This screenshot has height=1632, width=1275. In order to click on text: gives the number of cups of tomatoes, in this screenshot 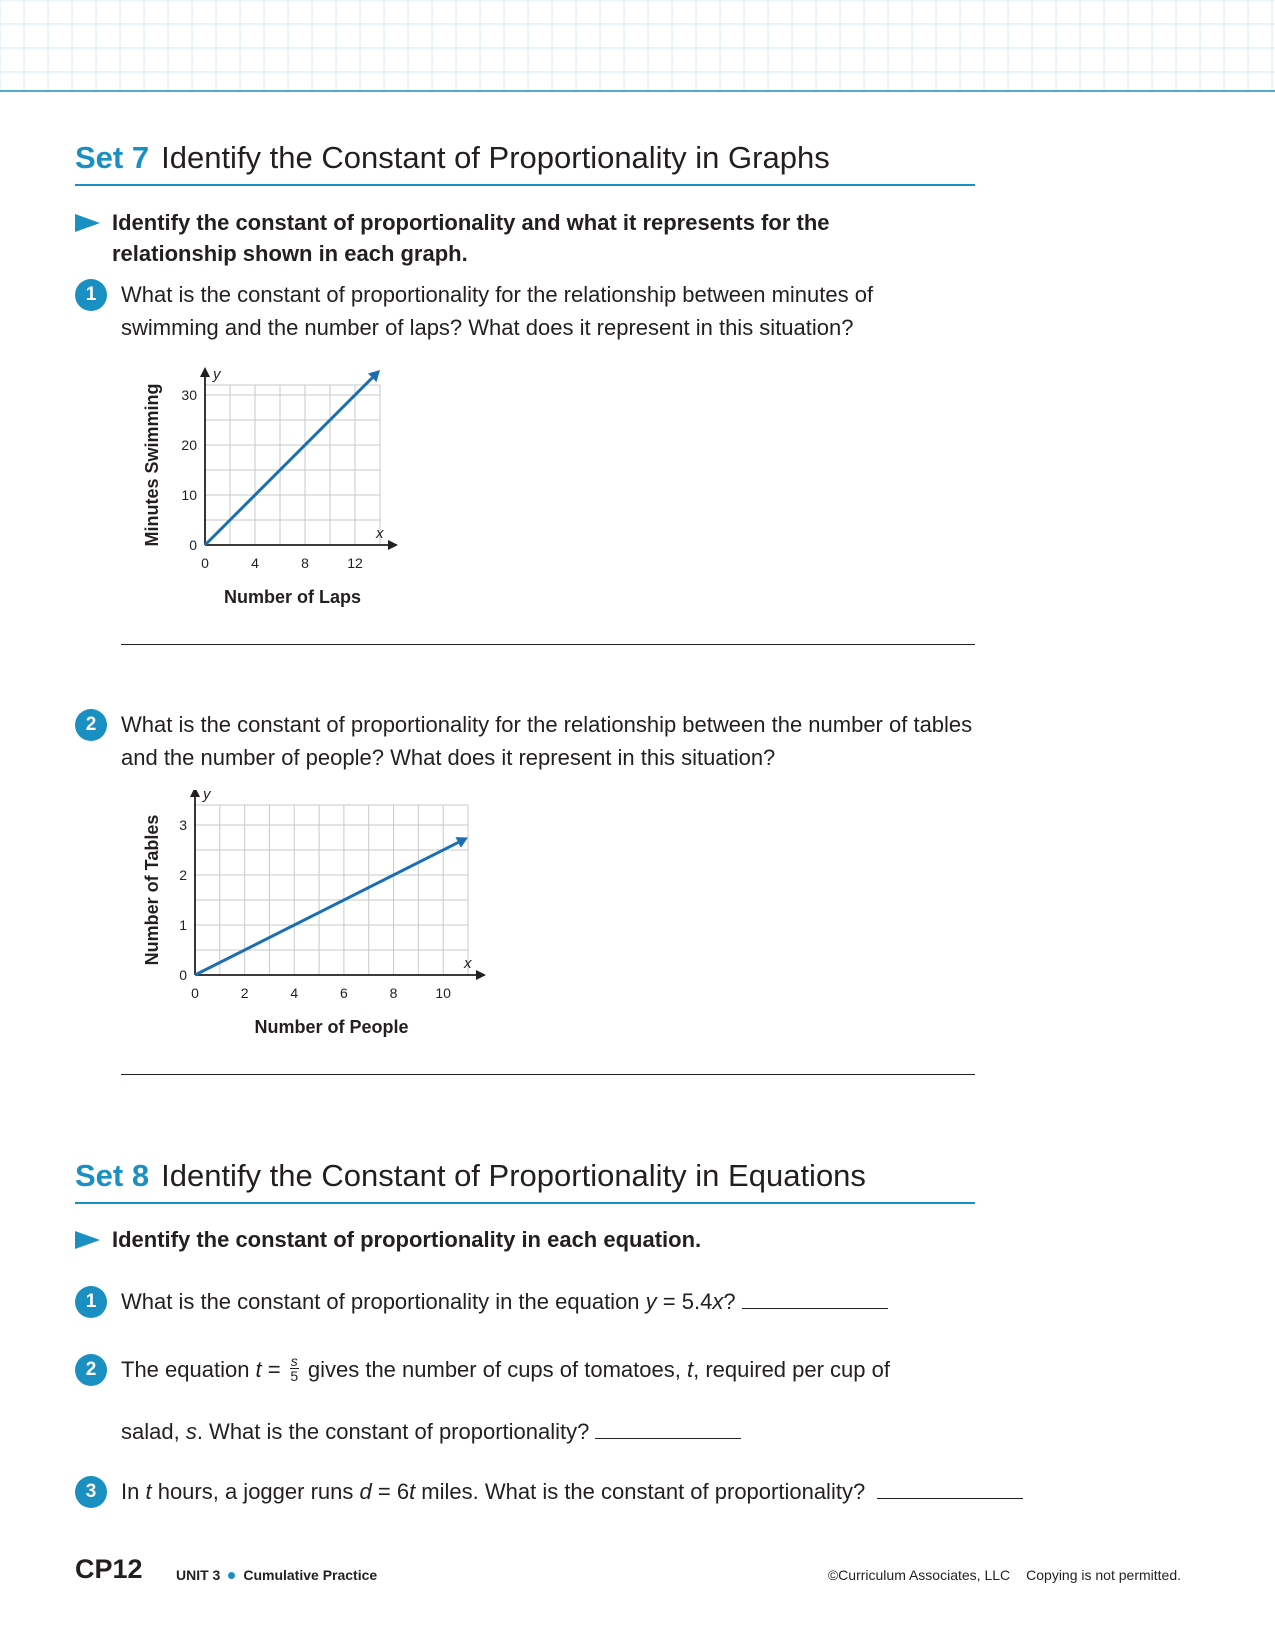, I will do `click(494, 1369)`.